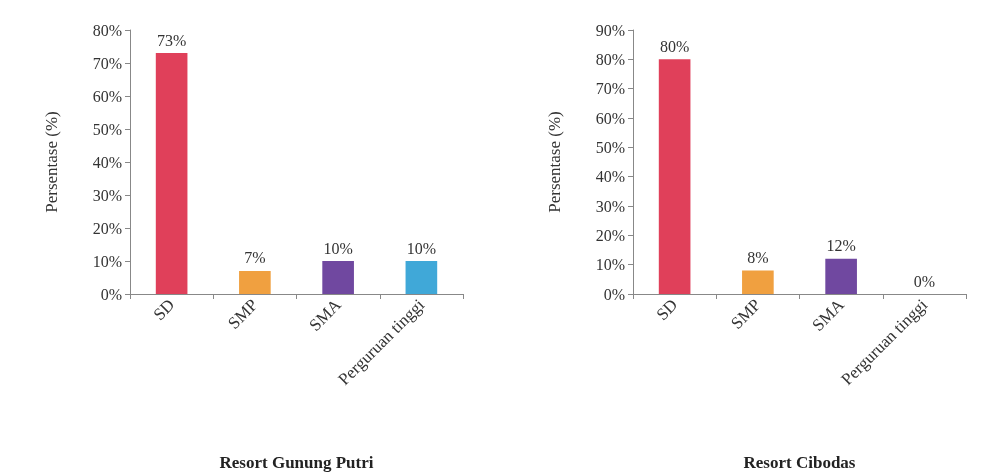  I want to click on data-label: 8%, so click(758, 258).